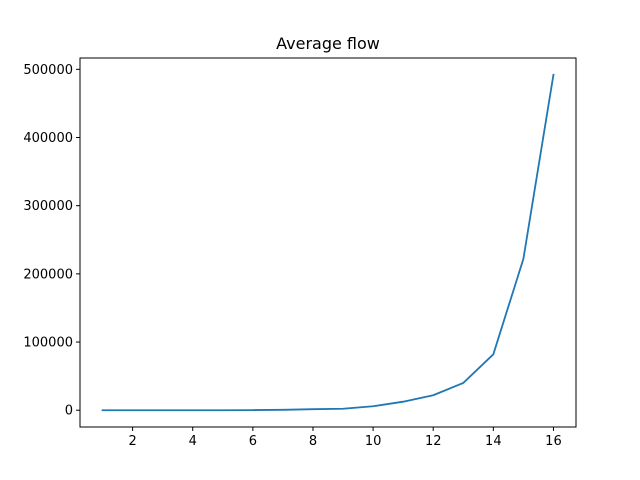 The width and height of the screenshot is (640, 480). What do you see at coordinates (193, 441) in the screenshot?
I see `x-tick-label: 4` at bounding box center [193, 441].